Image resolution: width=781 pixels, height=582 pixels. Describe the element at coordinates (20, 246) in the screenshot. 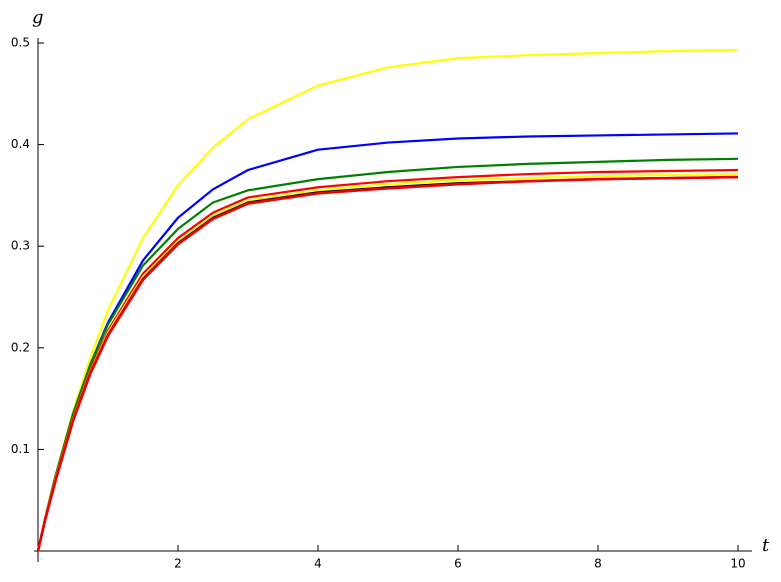

I see `y-tick-label: 0.3` at that location.